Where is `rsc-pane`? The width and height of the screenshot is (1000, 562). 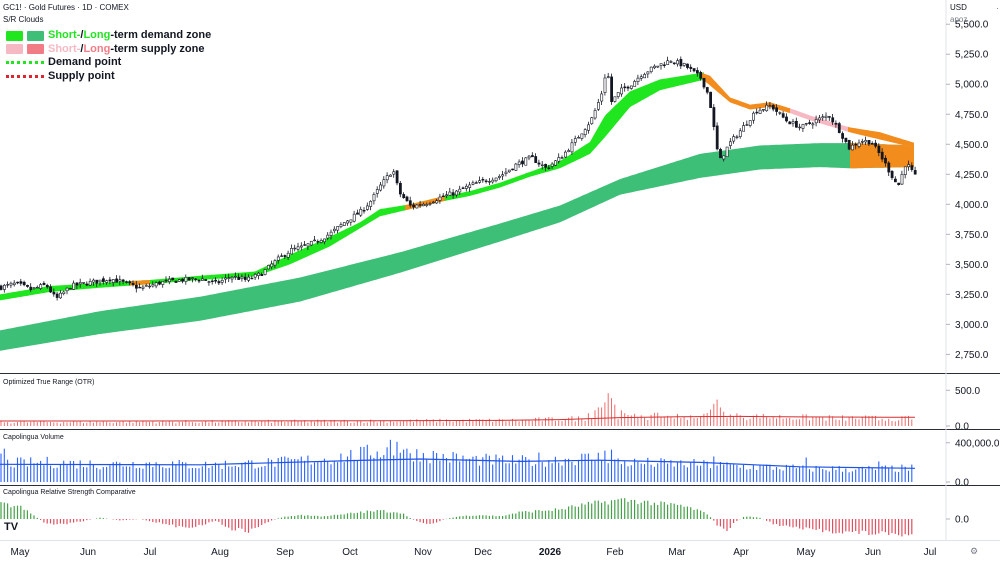 rsc-pane is located at coordinates (456, 517).